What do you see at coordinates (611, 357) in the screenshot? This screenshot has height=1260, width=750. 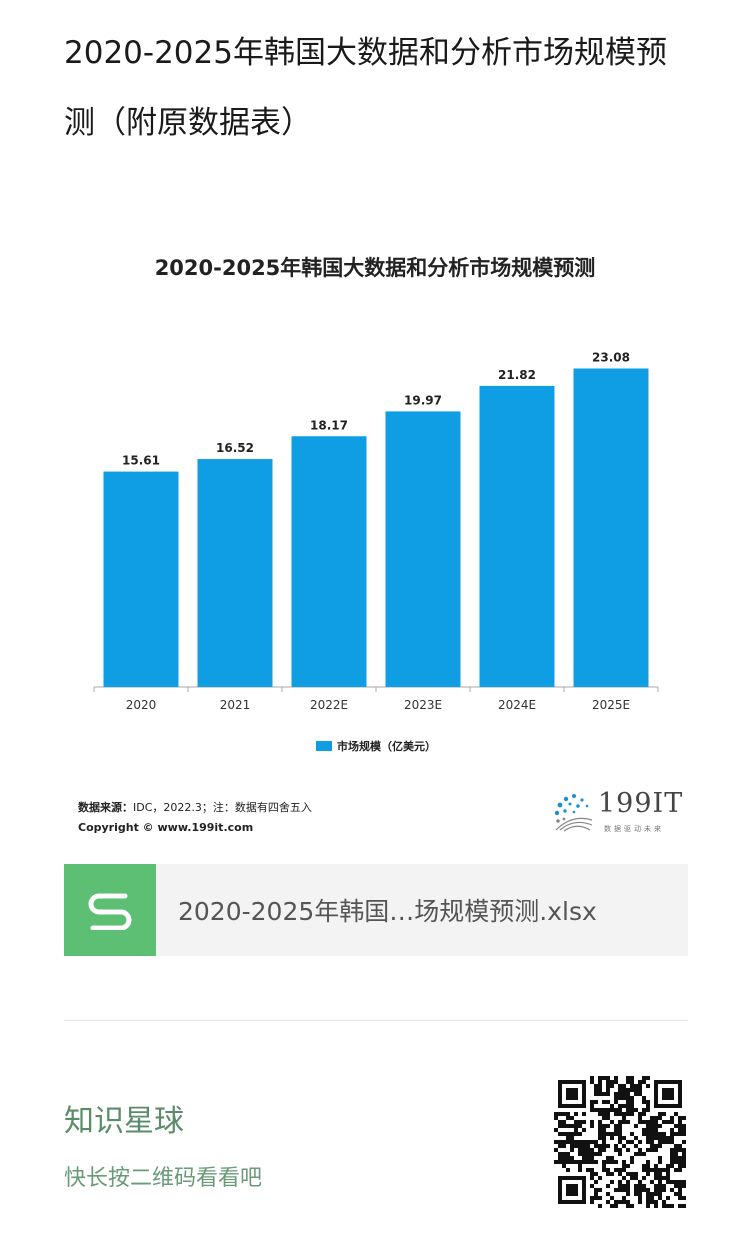 I see `data-label: 23.08` at bounding box center [611, 357].